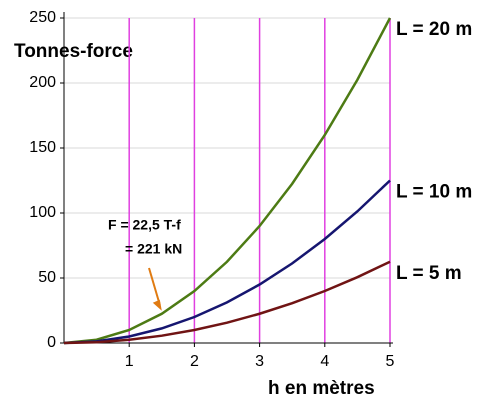 The width and height of the screenshot is (494, 409). I want to click on annotation-arrowhead, so click(157, 305).